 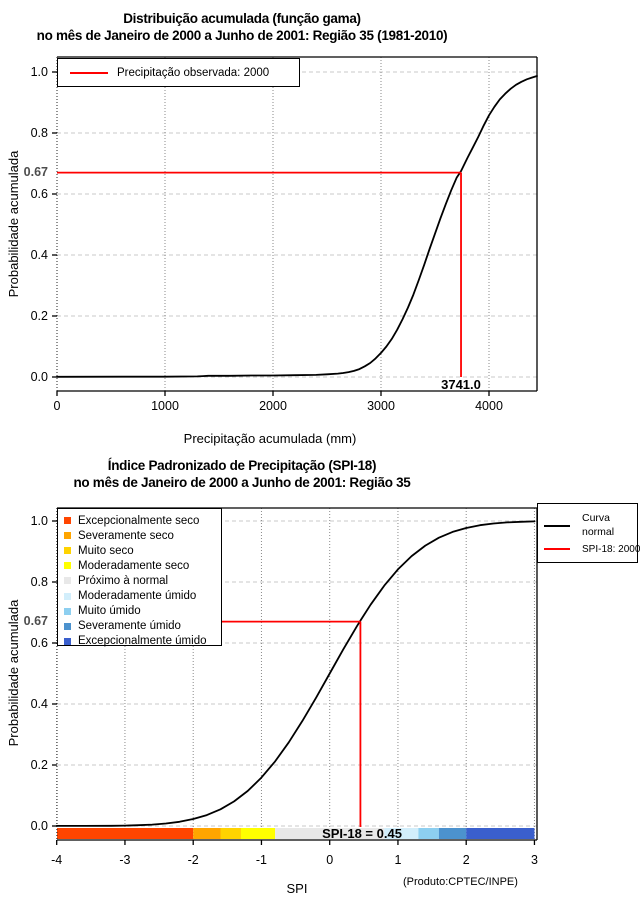 I want to click on x-tick-label: -1, so click(x=261, y=860).